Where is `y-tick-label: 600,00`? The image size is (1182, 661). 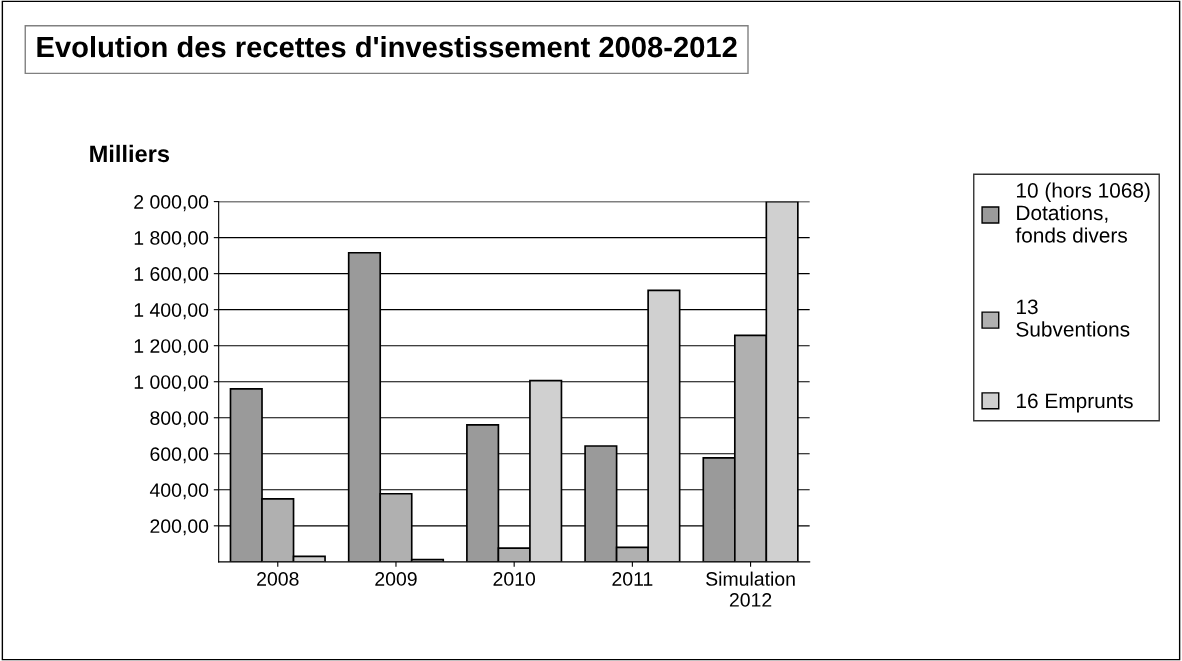 y-tick-label: 600,00 is located at coordinates (179, 455).